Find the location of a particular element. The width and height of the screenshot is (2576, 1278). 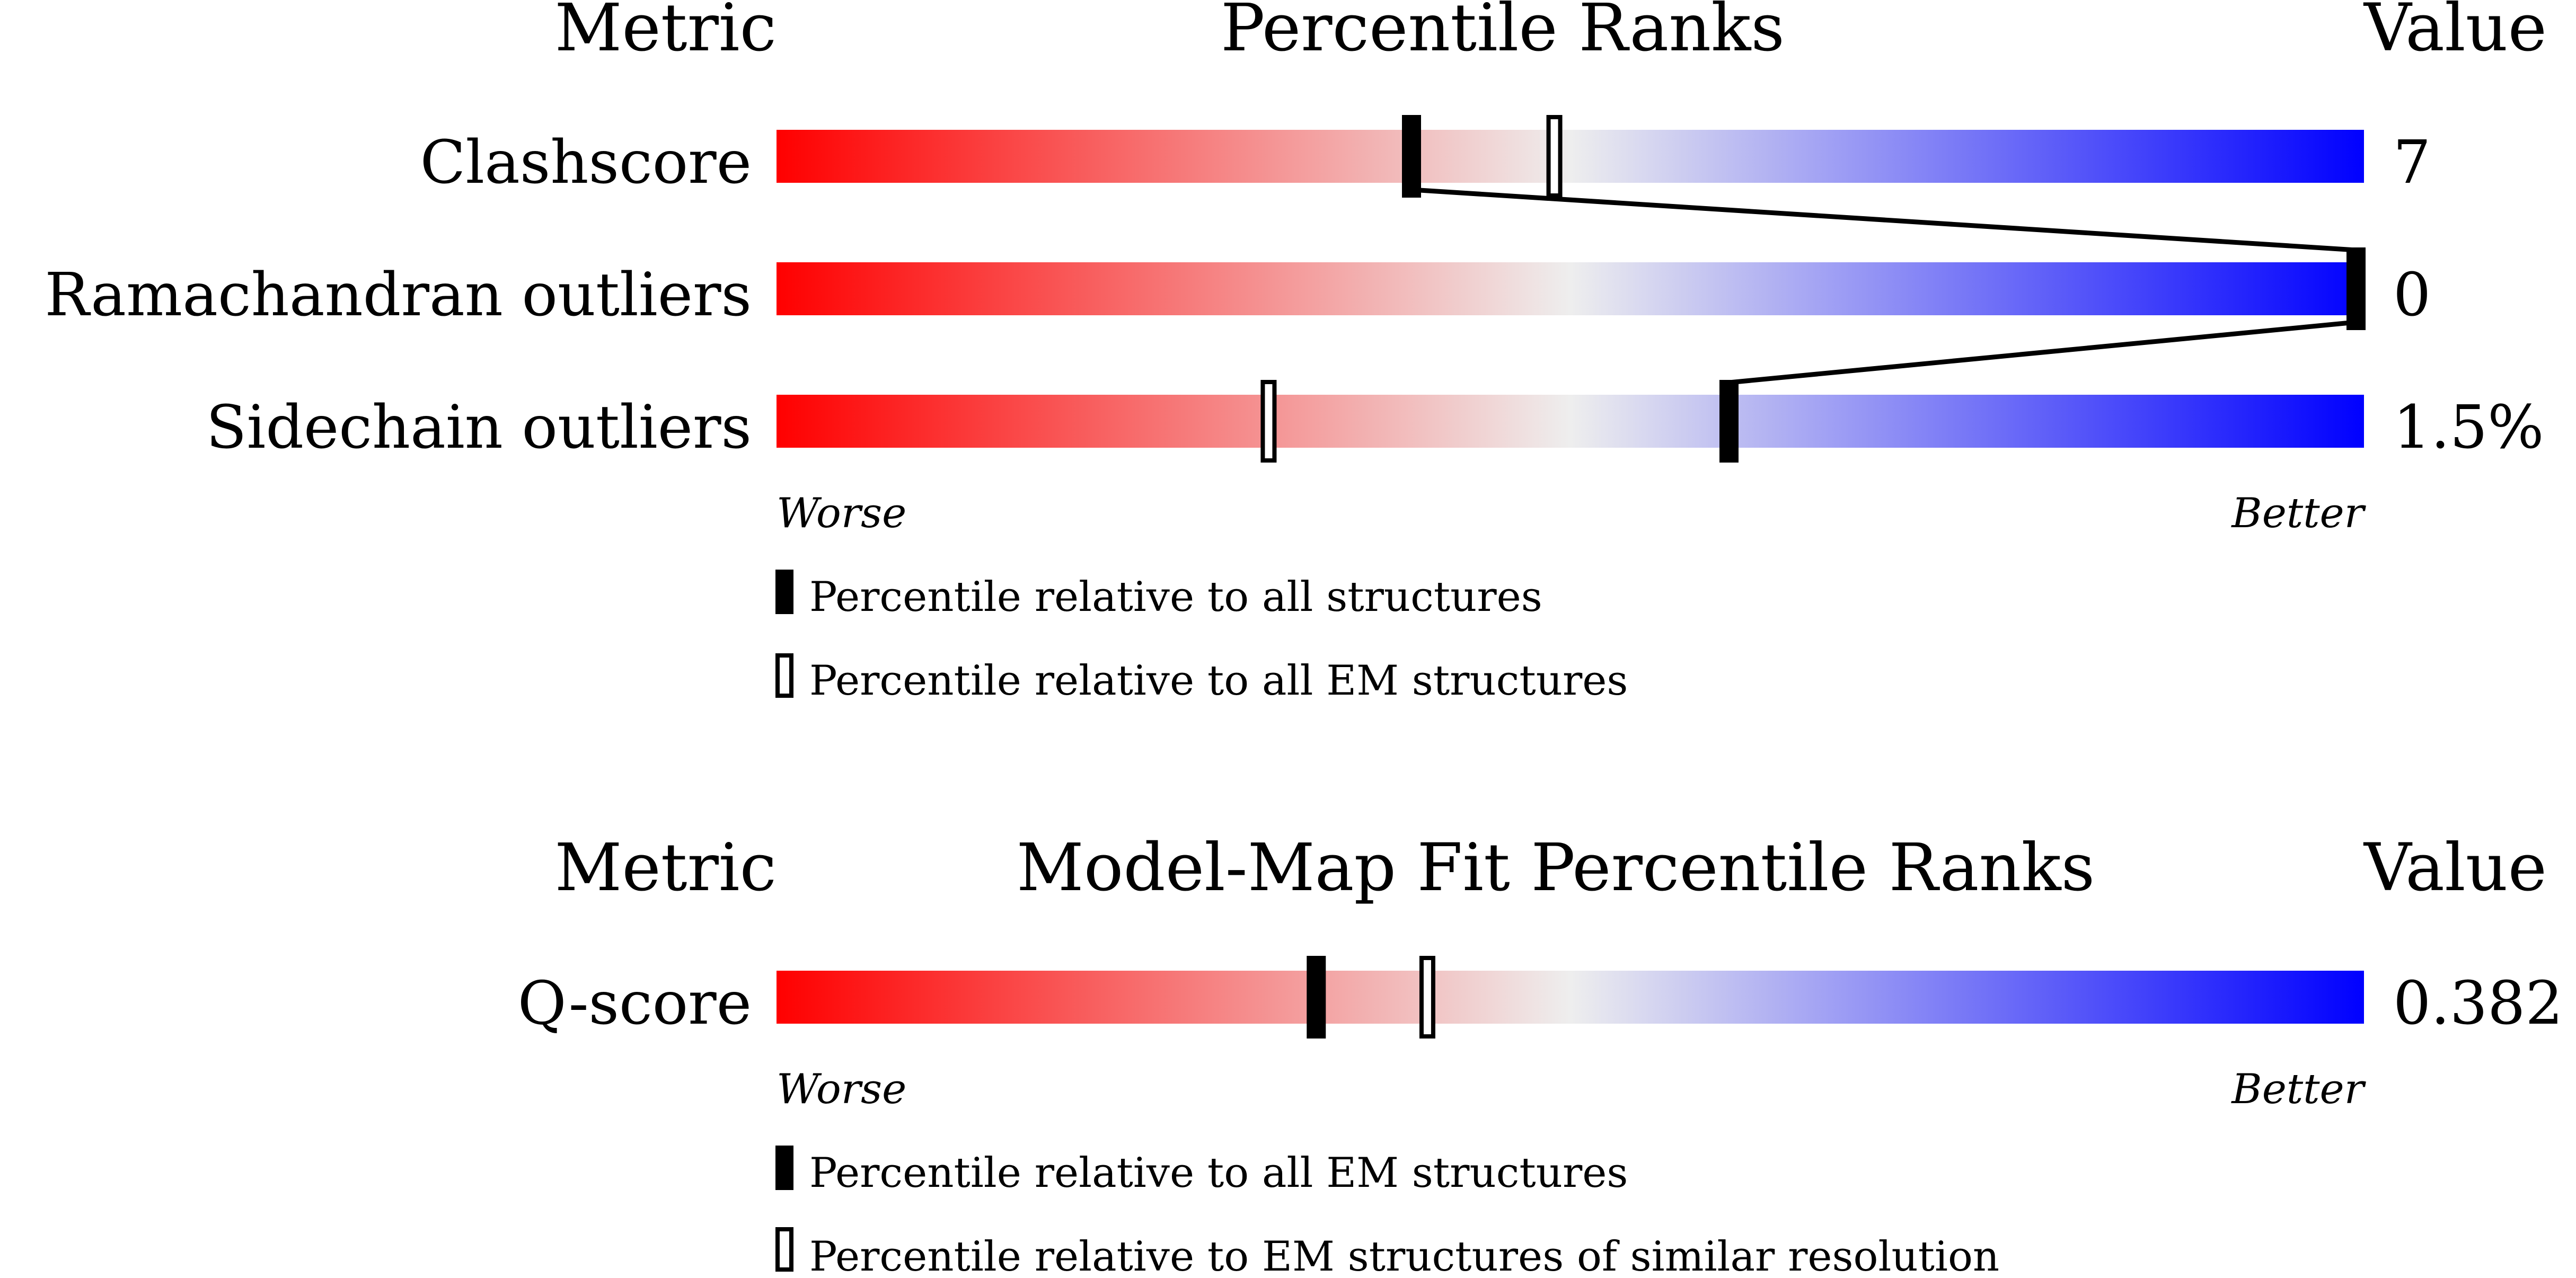

metric-row: Q-score 0.382 is located at coordinates (1540, 1003).